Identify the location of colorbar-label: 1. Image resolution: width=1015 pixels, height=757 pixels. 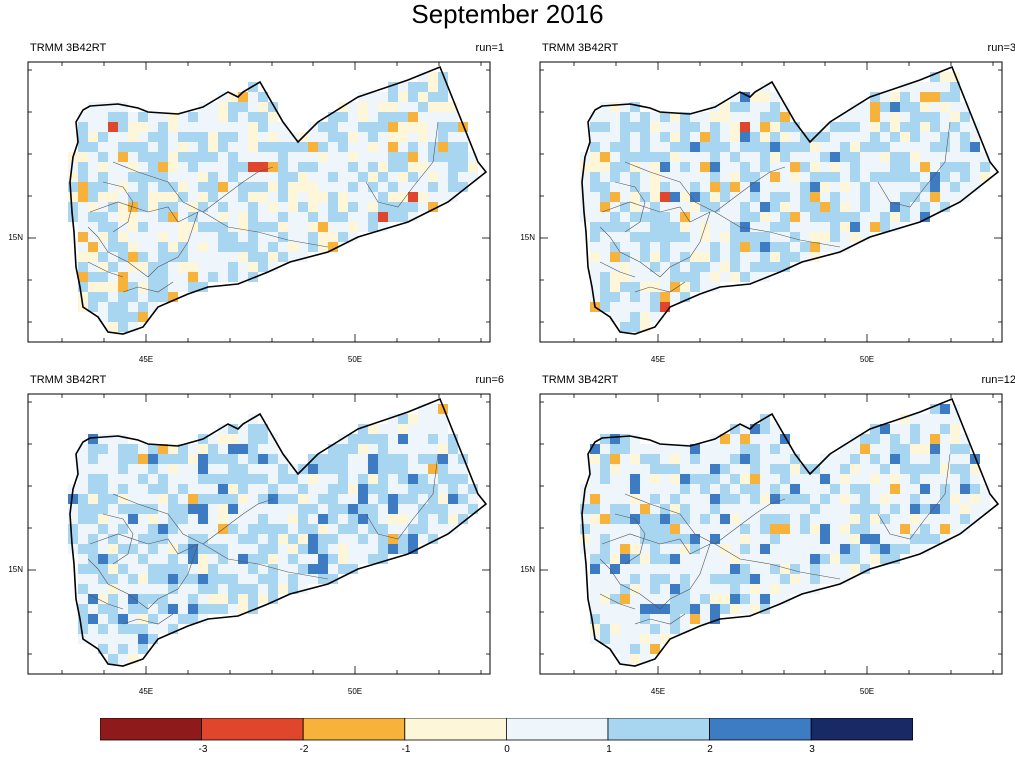
(609, 749).